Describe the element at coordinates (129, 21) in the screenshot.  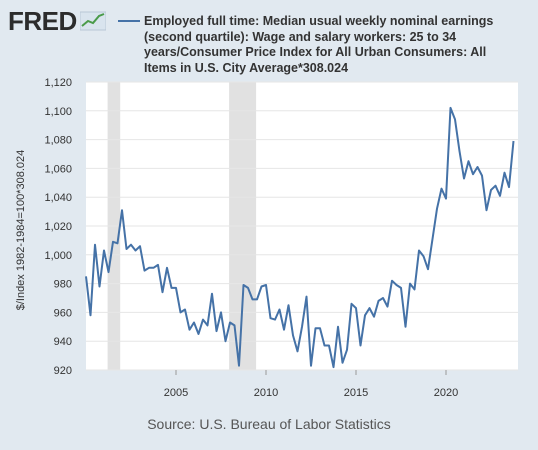
I see `legend-swatch` at that location.